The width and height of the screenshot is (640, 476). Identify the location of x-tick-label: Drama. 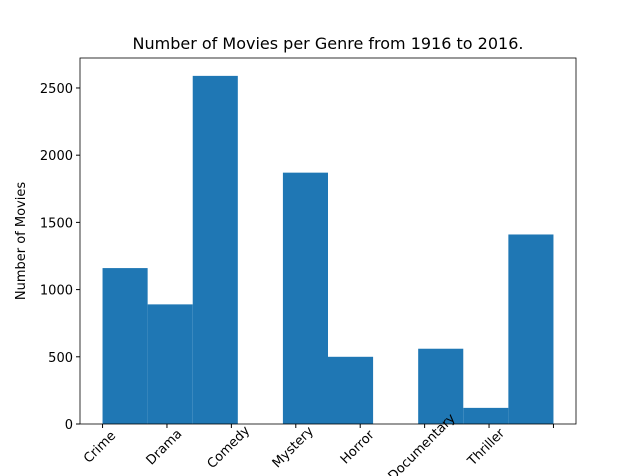
(165, 448).